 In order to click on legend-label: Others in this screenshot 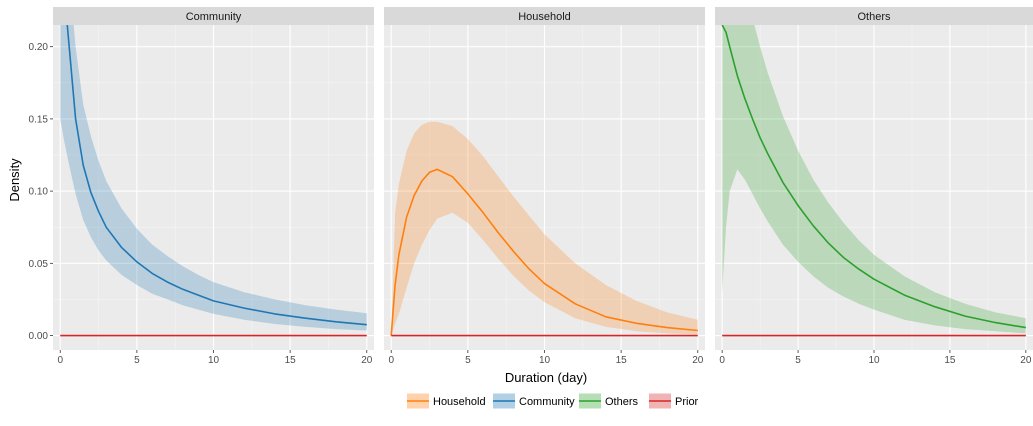, I will do `click(622, 402)`.